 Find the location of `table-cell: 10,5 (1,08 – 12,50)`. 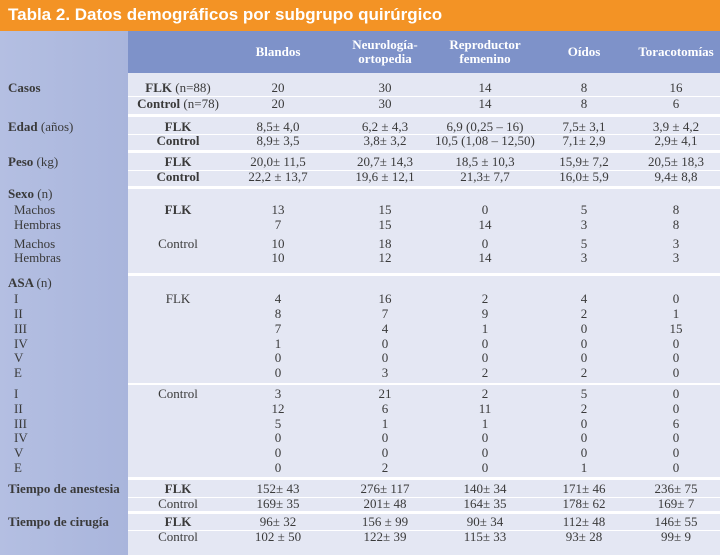

table-cell: 10,5 (1,08 – 12,50) is located at coordinates (485, 140).